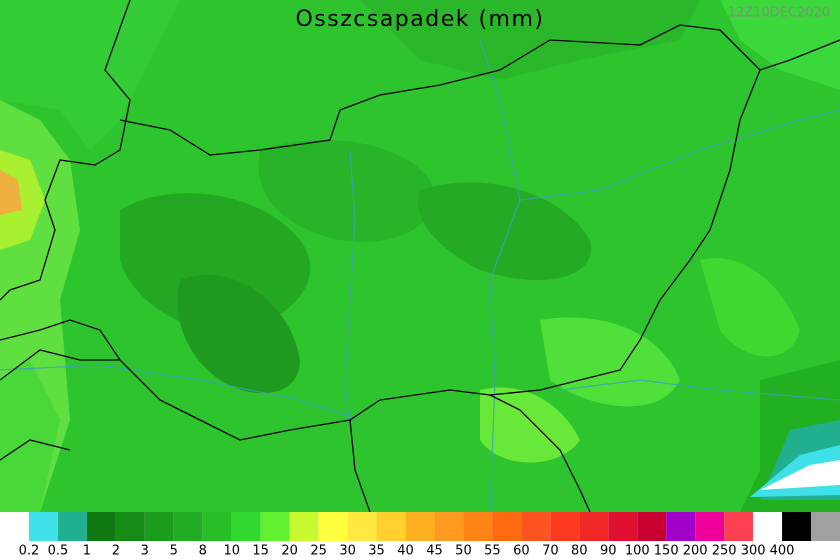  Describe the element at coordinates (579, 551) in the screenshot. I see `legend-label: 80` at that location.